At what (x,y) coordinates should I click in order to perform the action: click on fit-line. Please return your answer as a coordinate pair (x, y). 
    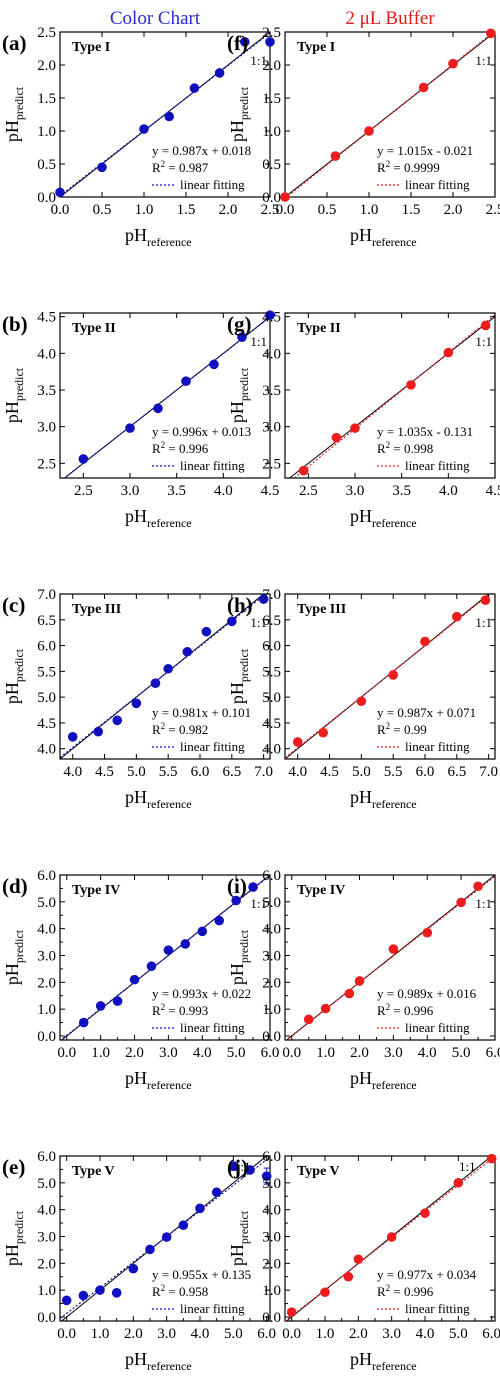
    Looking at the image, I should click on (165, 957).